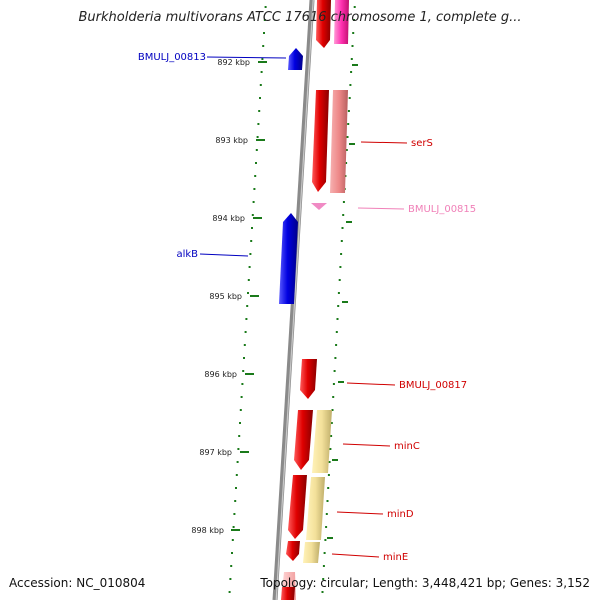 Image resolution: width=600 pixels, height=600 pixels. I want to click on gene-label-BMULJ_00813: BMULJ_00813, so click(172, 57).